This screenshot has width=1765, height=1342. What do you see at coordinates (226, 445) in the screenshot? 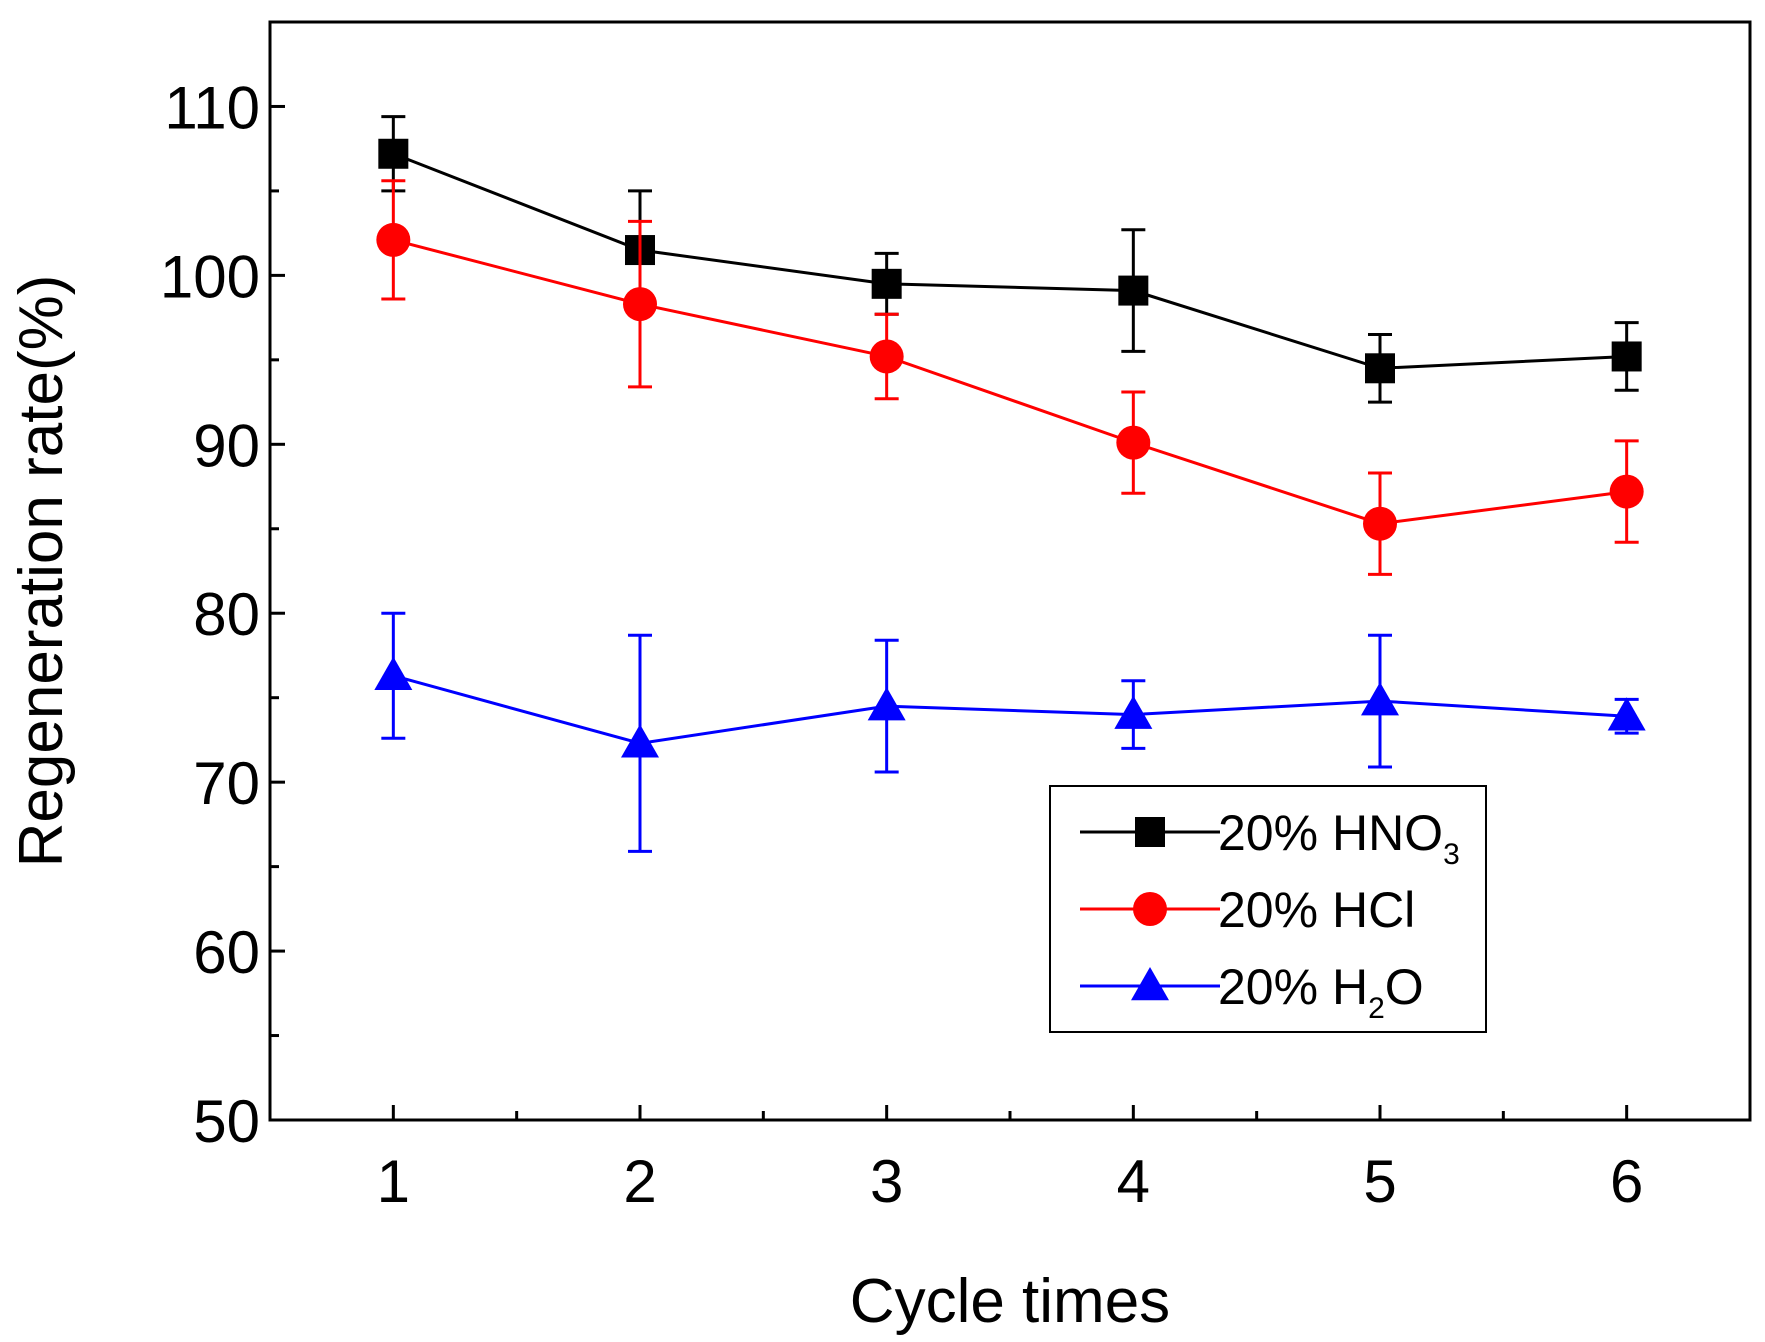
I see `y-tick-label: 90` at bounding box center [226, 445].